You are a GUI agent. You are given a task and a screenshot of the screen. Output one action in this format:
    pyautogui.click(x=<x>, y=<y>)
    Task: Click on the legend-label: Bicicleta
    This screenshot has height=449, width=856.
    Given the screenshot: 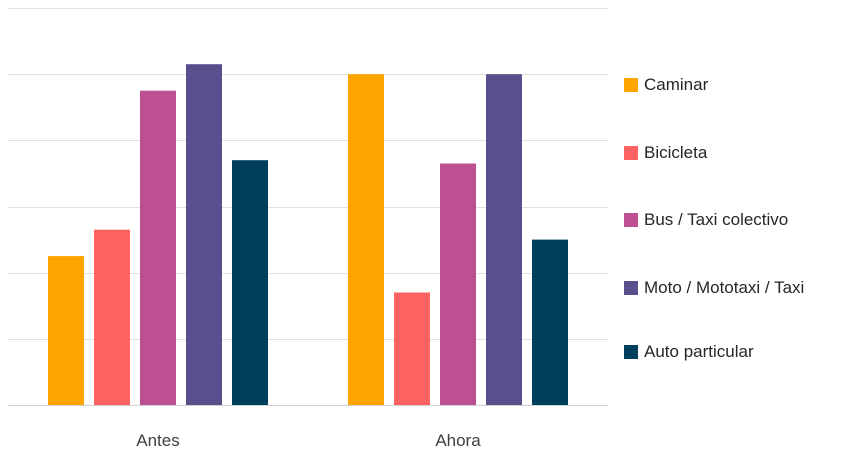 What is the action you would take?
    pyautogui.click(x=676, y=152)
    